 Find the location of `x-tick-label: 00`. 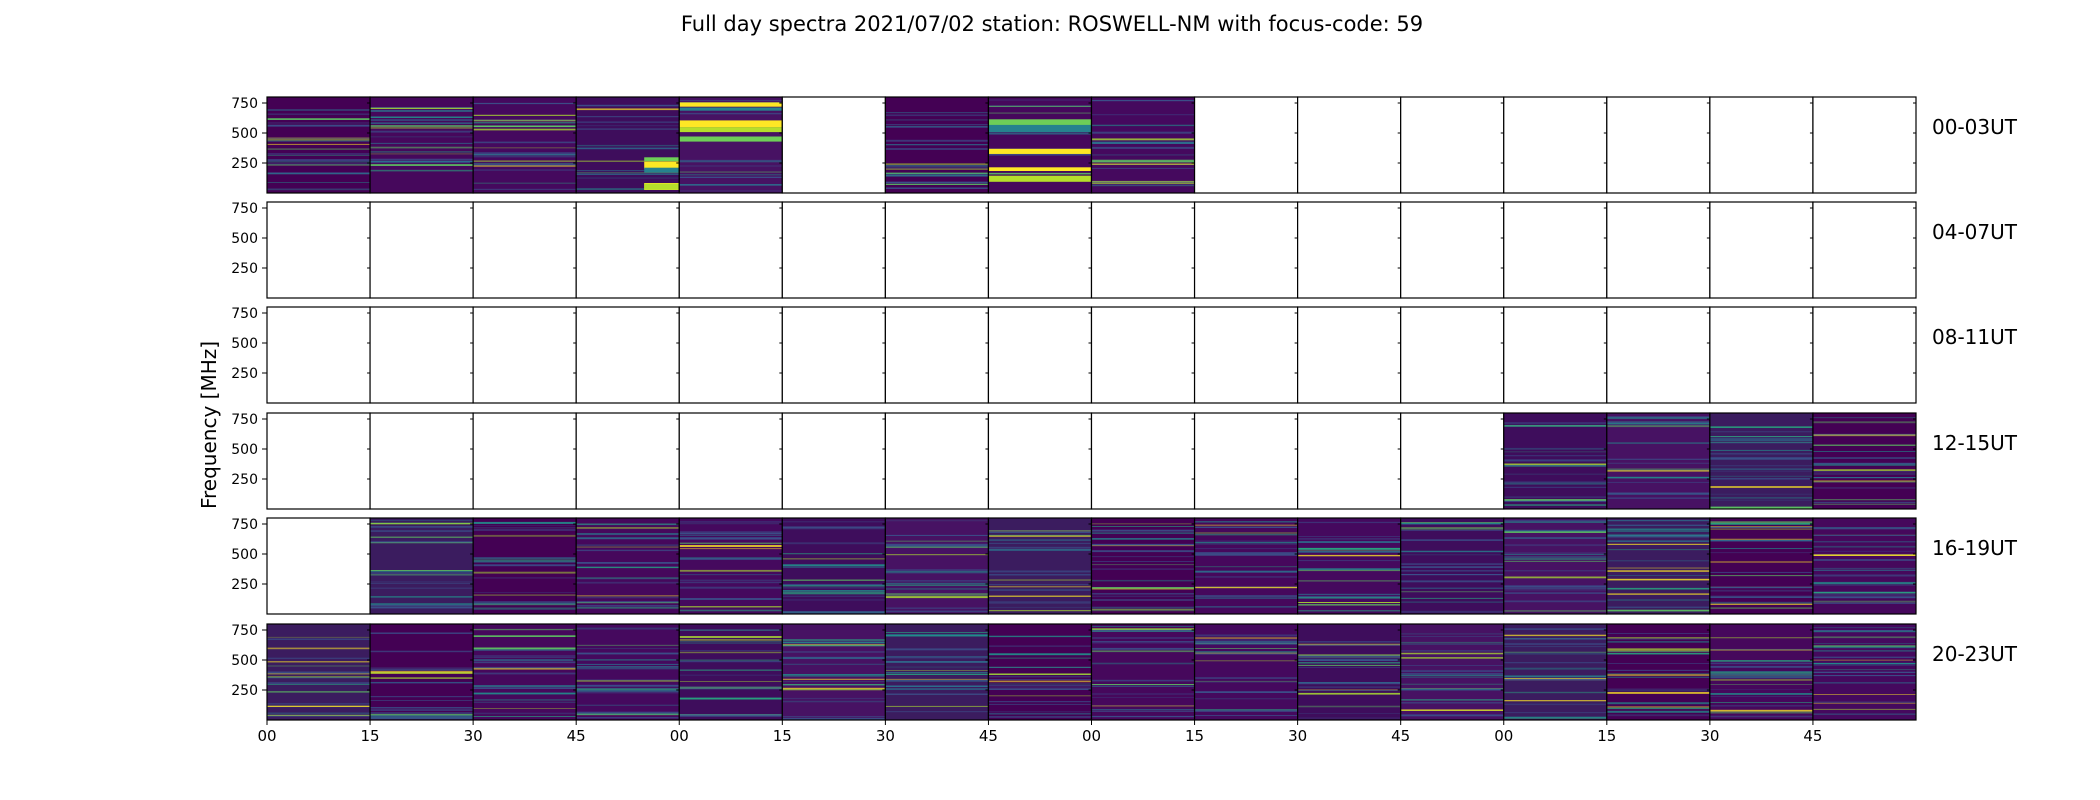

x-tick-label: 00 is located at coordinates (1503, 736).